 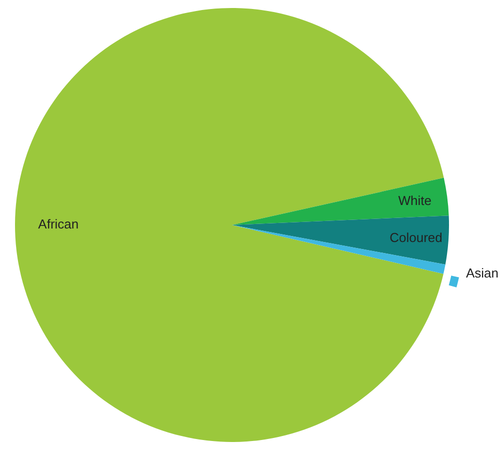 I want to click on slice-label: White, so click(x=415, y=200).